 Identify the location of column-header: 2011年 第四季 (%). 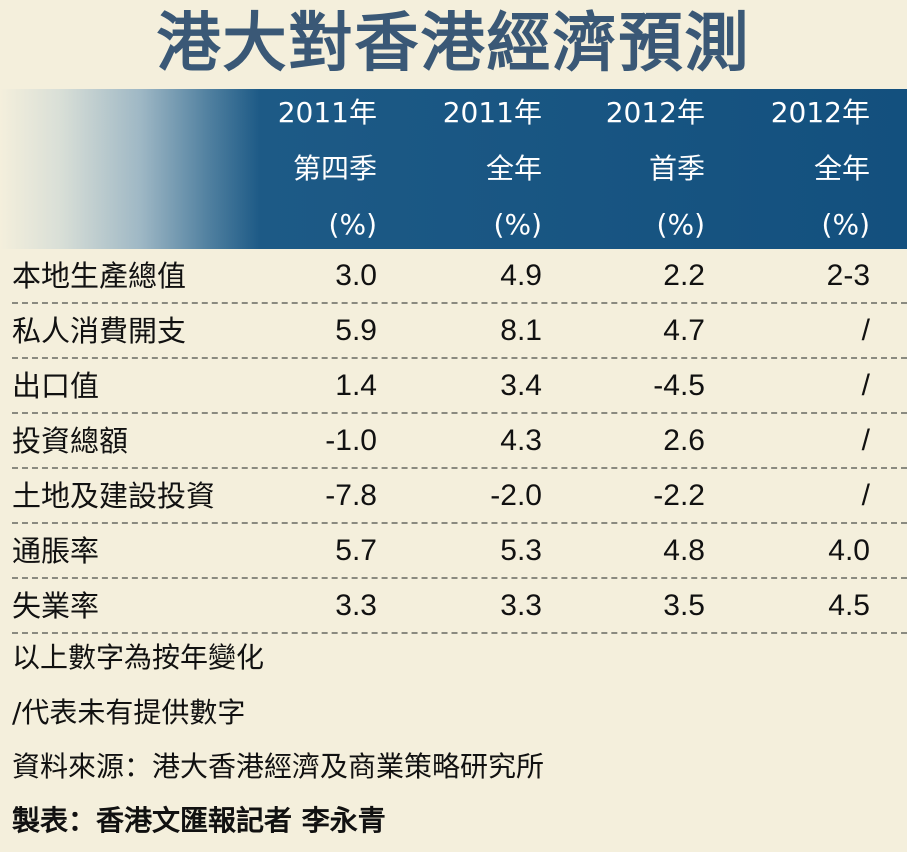
(307, 183).